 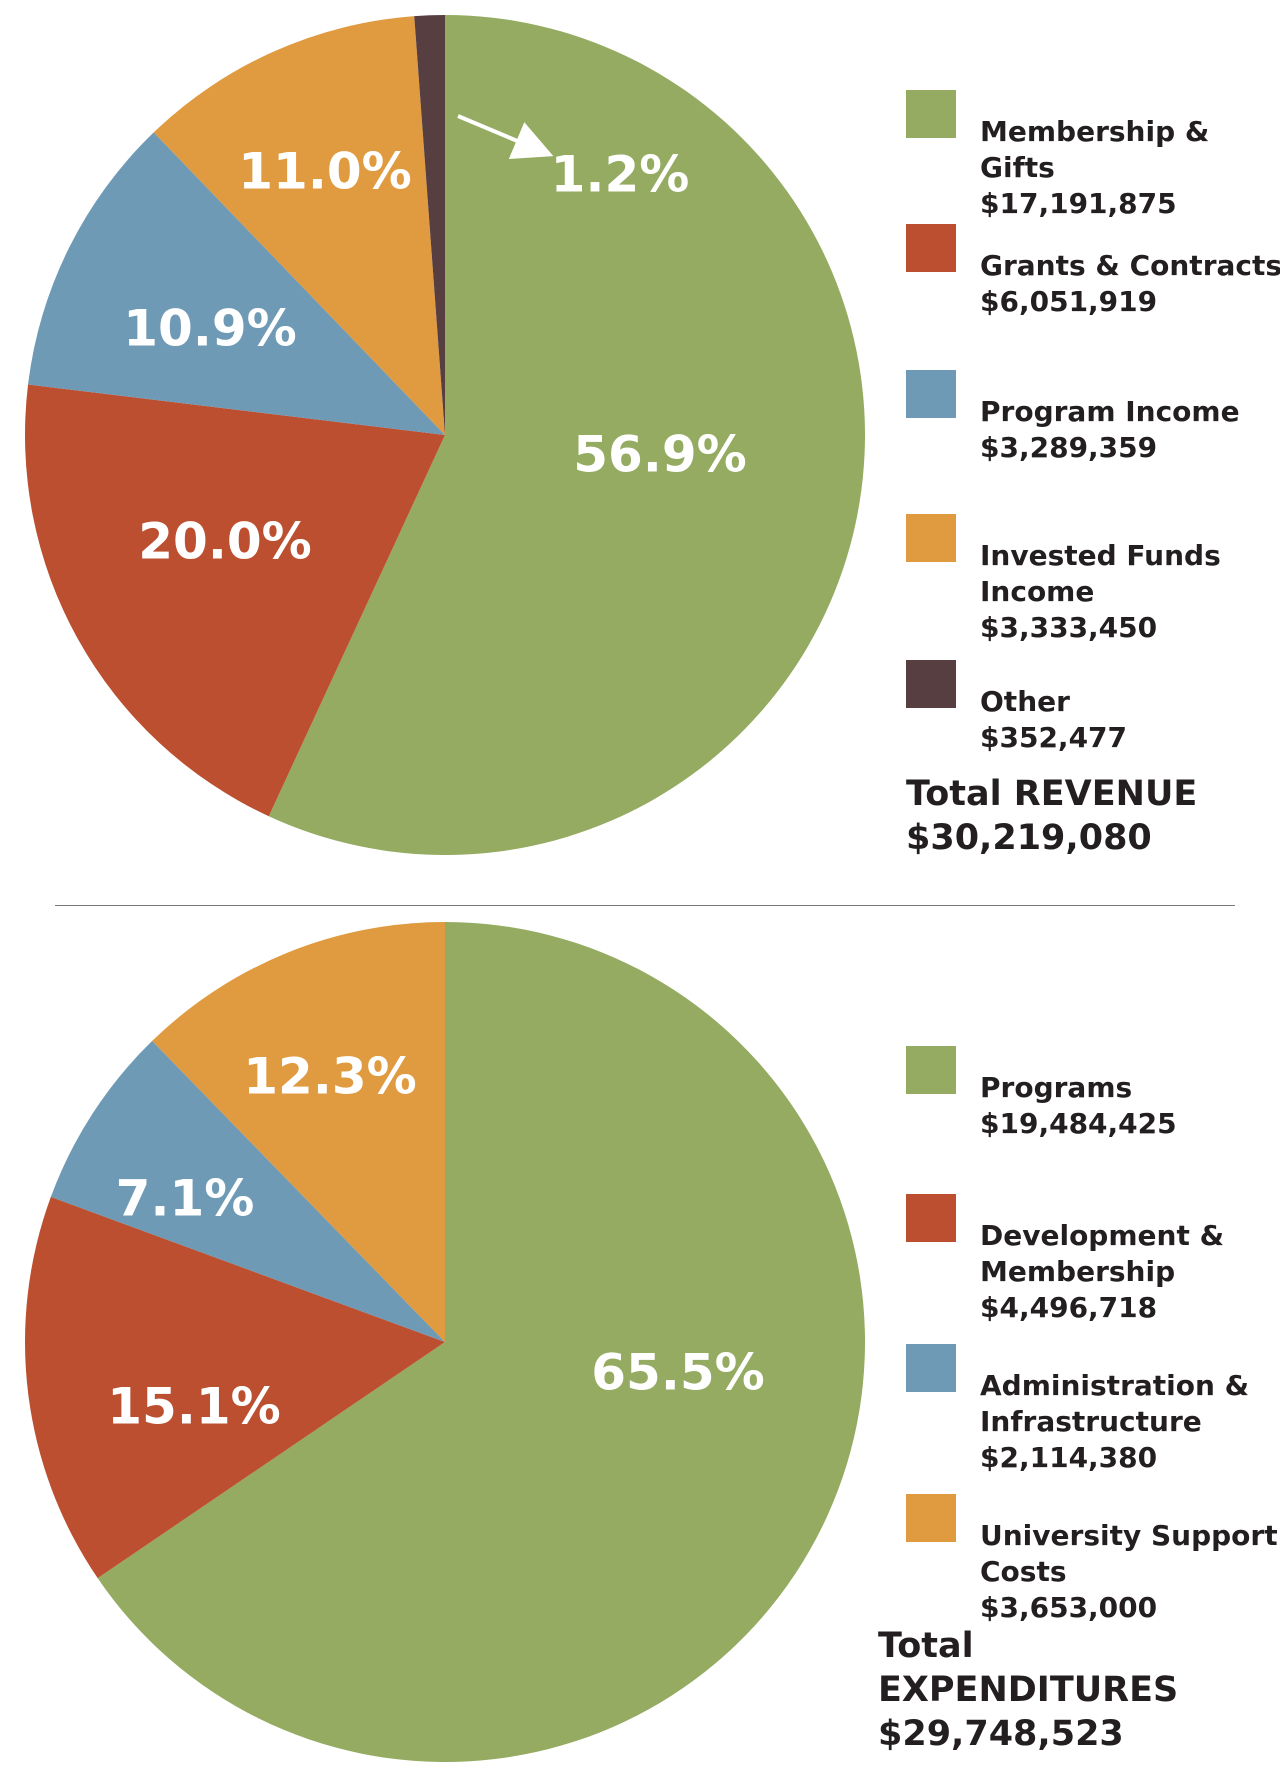 I want to click on legend-value: $6,051,919, so click(x=1069, y=301).